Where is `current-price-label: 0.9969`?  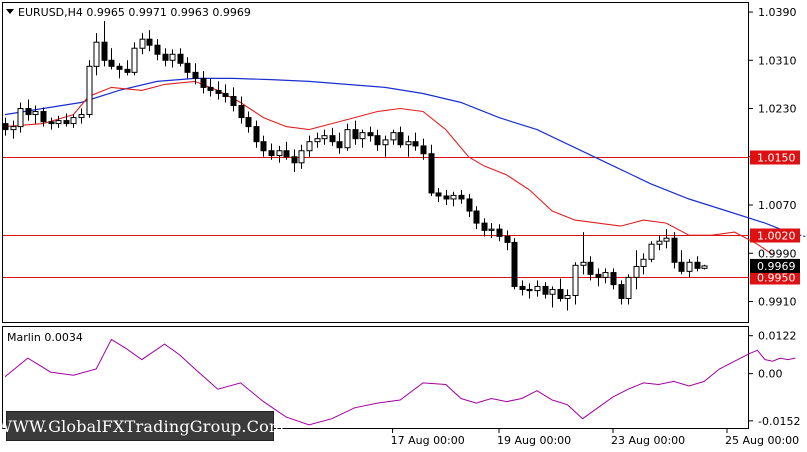 current-price-label: 0.9969 is located at coordinates (776, 266).